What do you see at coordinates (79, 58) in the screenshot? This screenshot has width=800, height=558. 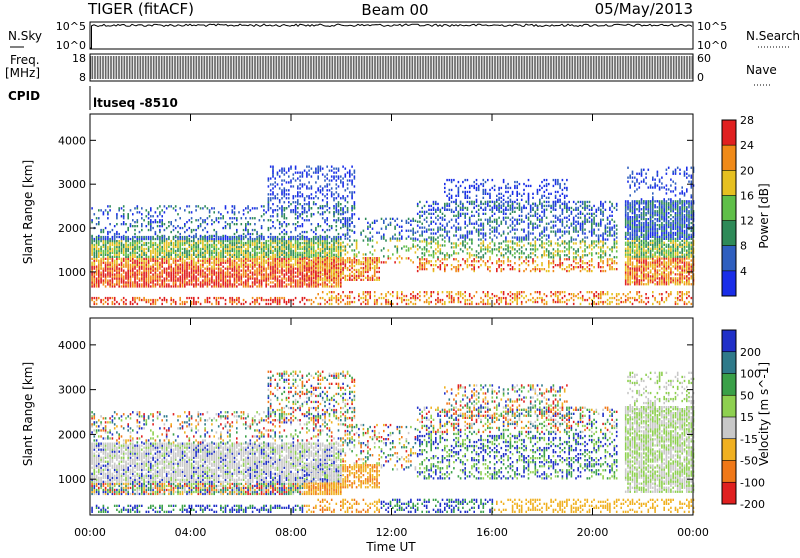 I see `freq-tick-top: 18` at bounding box center [79, 58].